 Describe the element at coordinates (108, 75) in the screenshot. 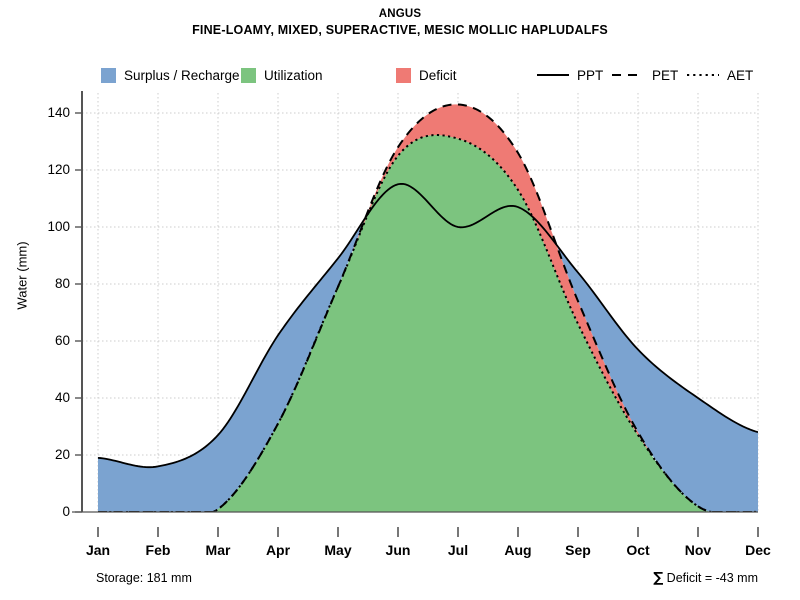

I see `legend-swatch-surplus` at that location.